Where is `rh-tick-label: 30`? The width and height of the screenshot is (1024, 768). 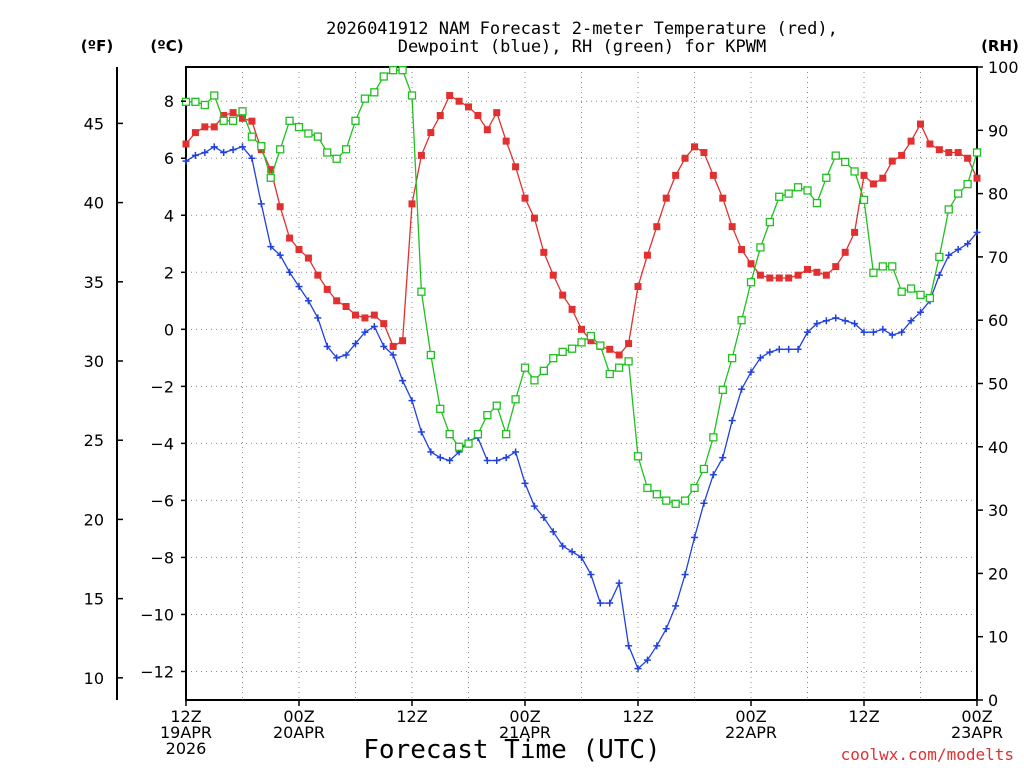 rh-tick-label: 30 is located at coordinates (998, 510).